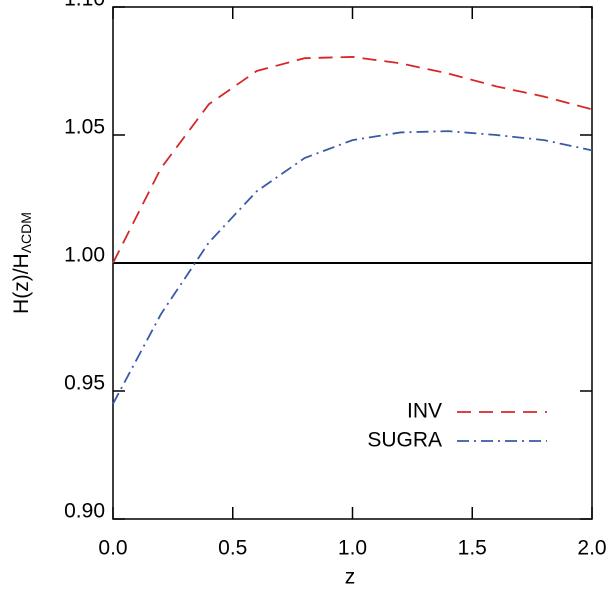  What do you see at coordinates (112, 548) in the screenshot?
I see `x-tick-label: 0.0` at bounding box center [112, 548].